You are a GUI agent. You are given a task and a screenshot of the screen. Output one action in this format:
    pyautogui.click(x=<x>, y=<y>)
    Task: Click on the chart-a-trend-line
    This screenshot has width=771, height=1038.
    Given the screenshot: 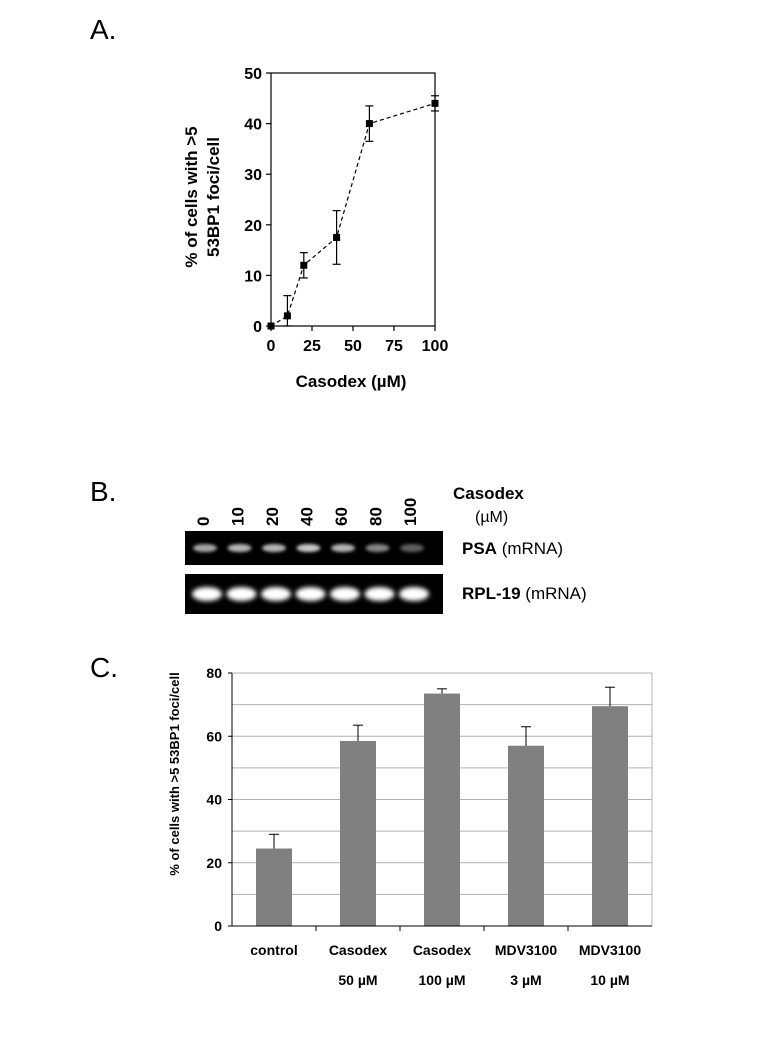 What is the action you would take?
    pyautogui.click(x=353, y=214)
    